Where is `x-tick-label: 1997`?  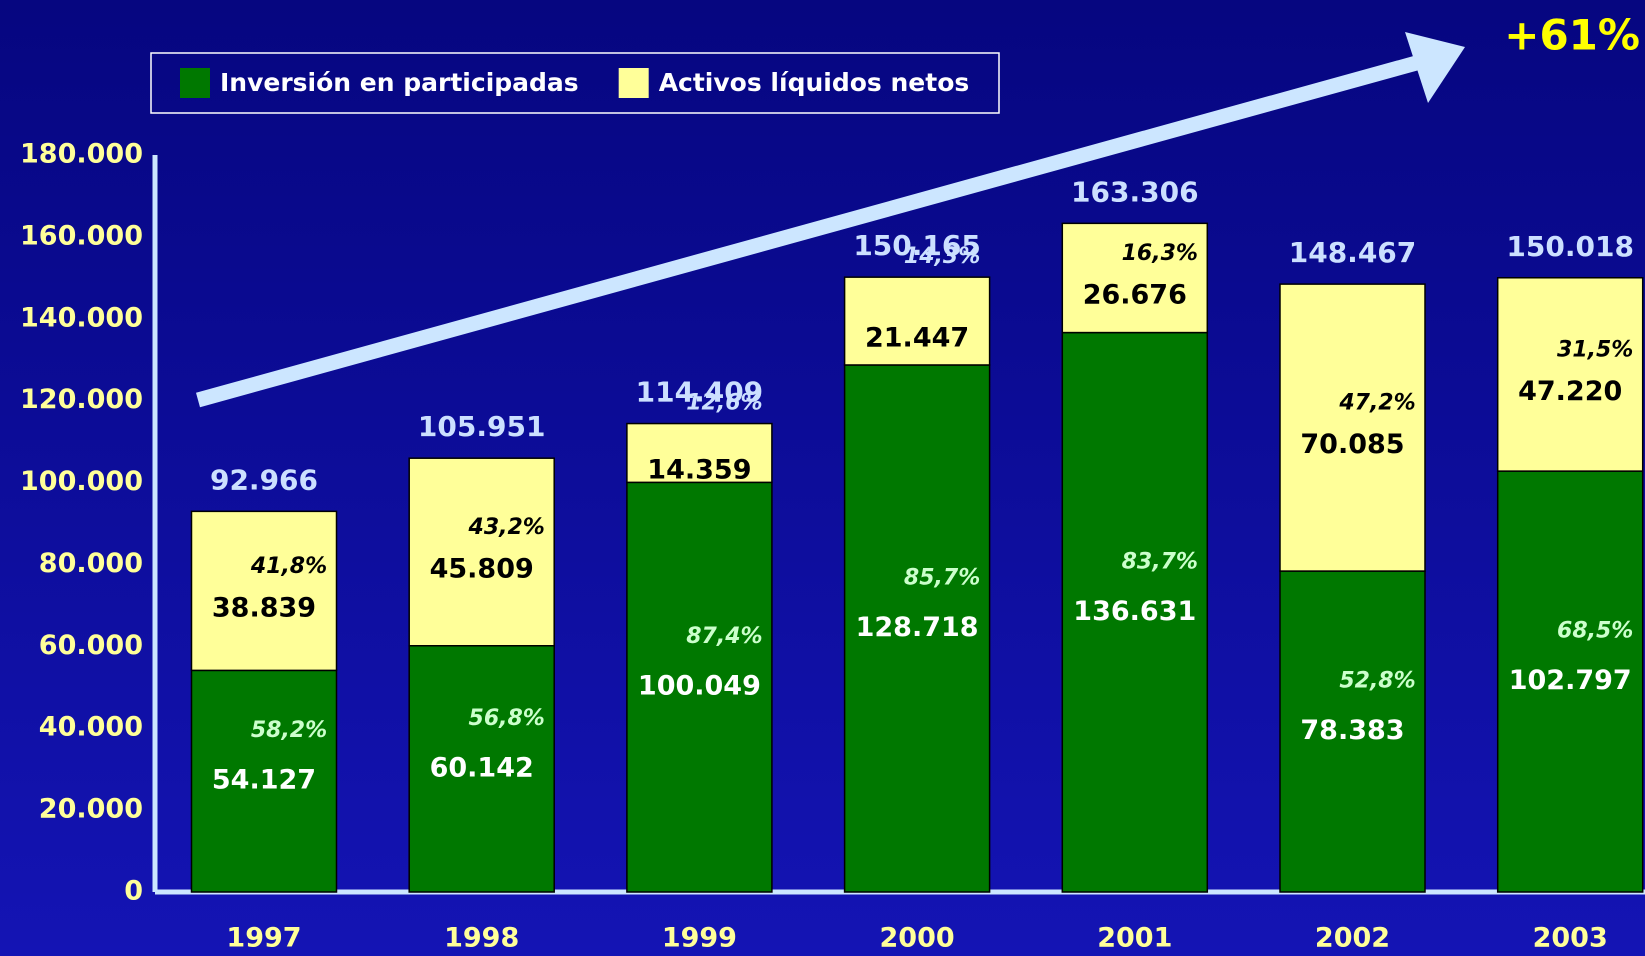 x-tick-label: 1997 is located at coordinates (263, 938).